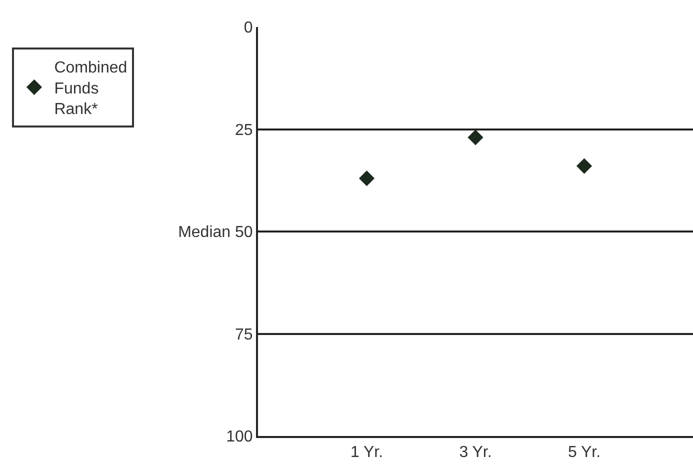  What do you see at coordinates (367, 453) in the screenshot?
I see `x-tick-label: 1 Yr.` at bounding box center [367, 453].